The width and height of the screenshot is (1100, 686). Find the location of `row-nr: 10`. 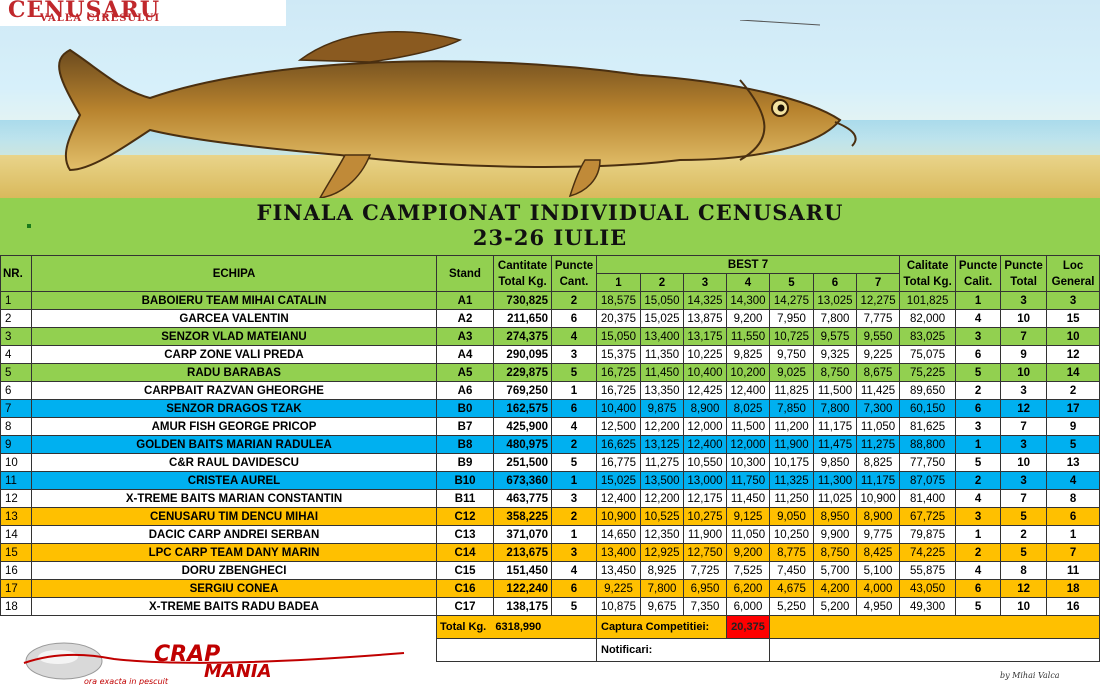

row-nr: 10 is located at coordinates (16, 462).